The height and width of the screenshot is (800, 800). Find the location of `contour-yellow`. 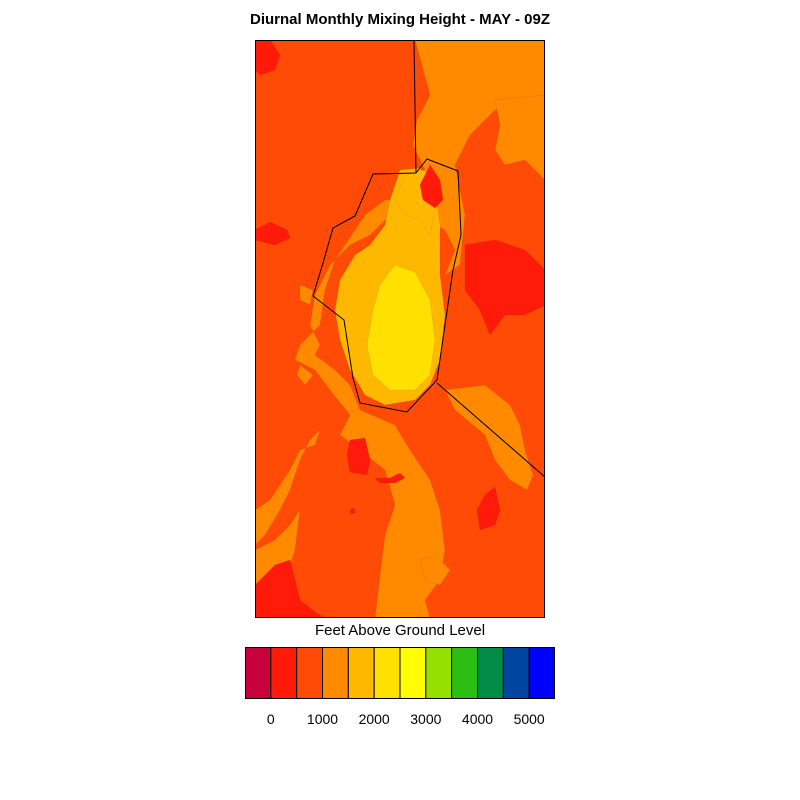

contour-yellow is located at coordinates (401, 327).